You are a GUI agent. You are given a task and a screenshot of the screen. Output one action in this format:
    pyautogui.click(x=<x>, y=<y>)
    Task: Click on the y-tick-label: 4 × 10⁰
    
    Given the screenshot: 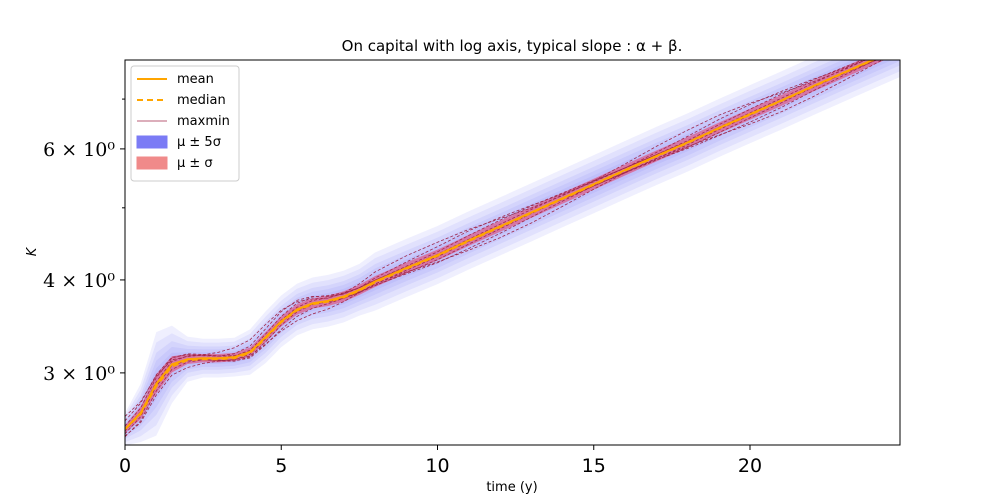 What is the action you would take?
    pyautogui.click(x=79, y=281)
    